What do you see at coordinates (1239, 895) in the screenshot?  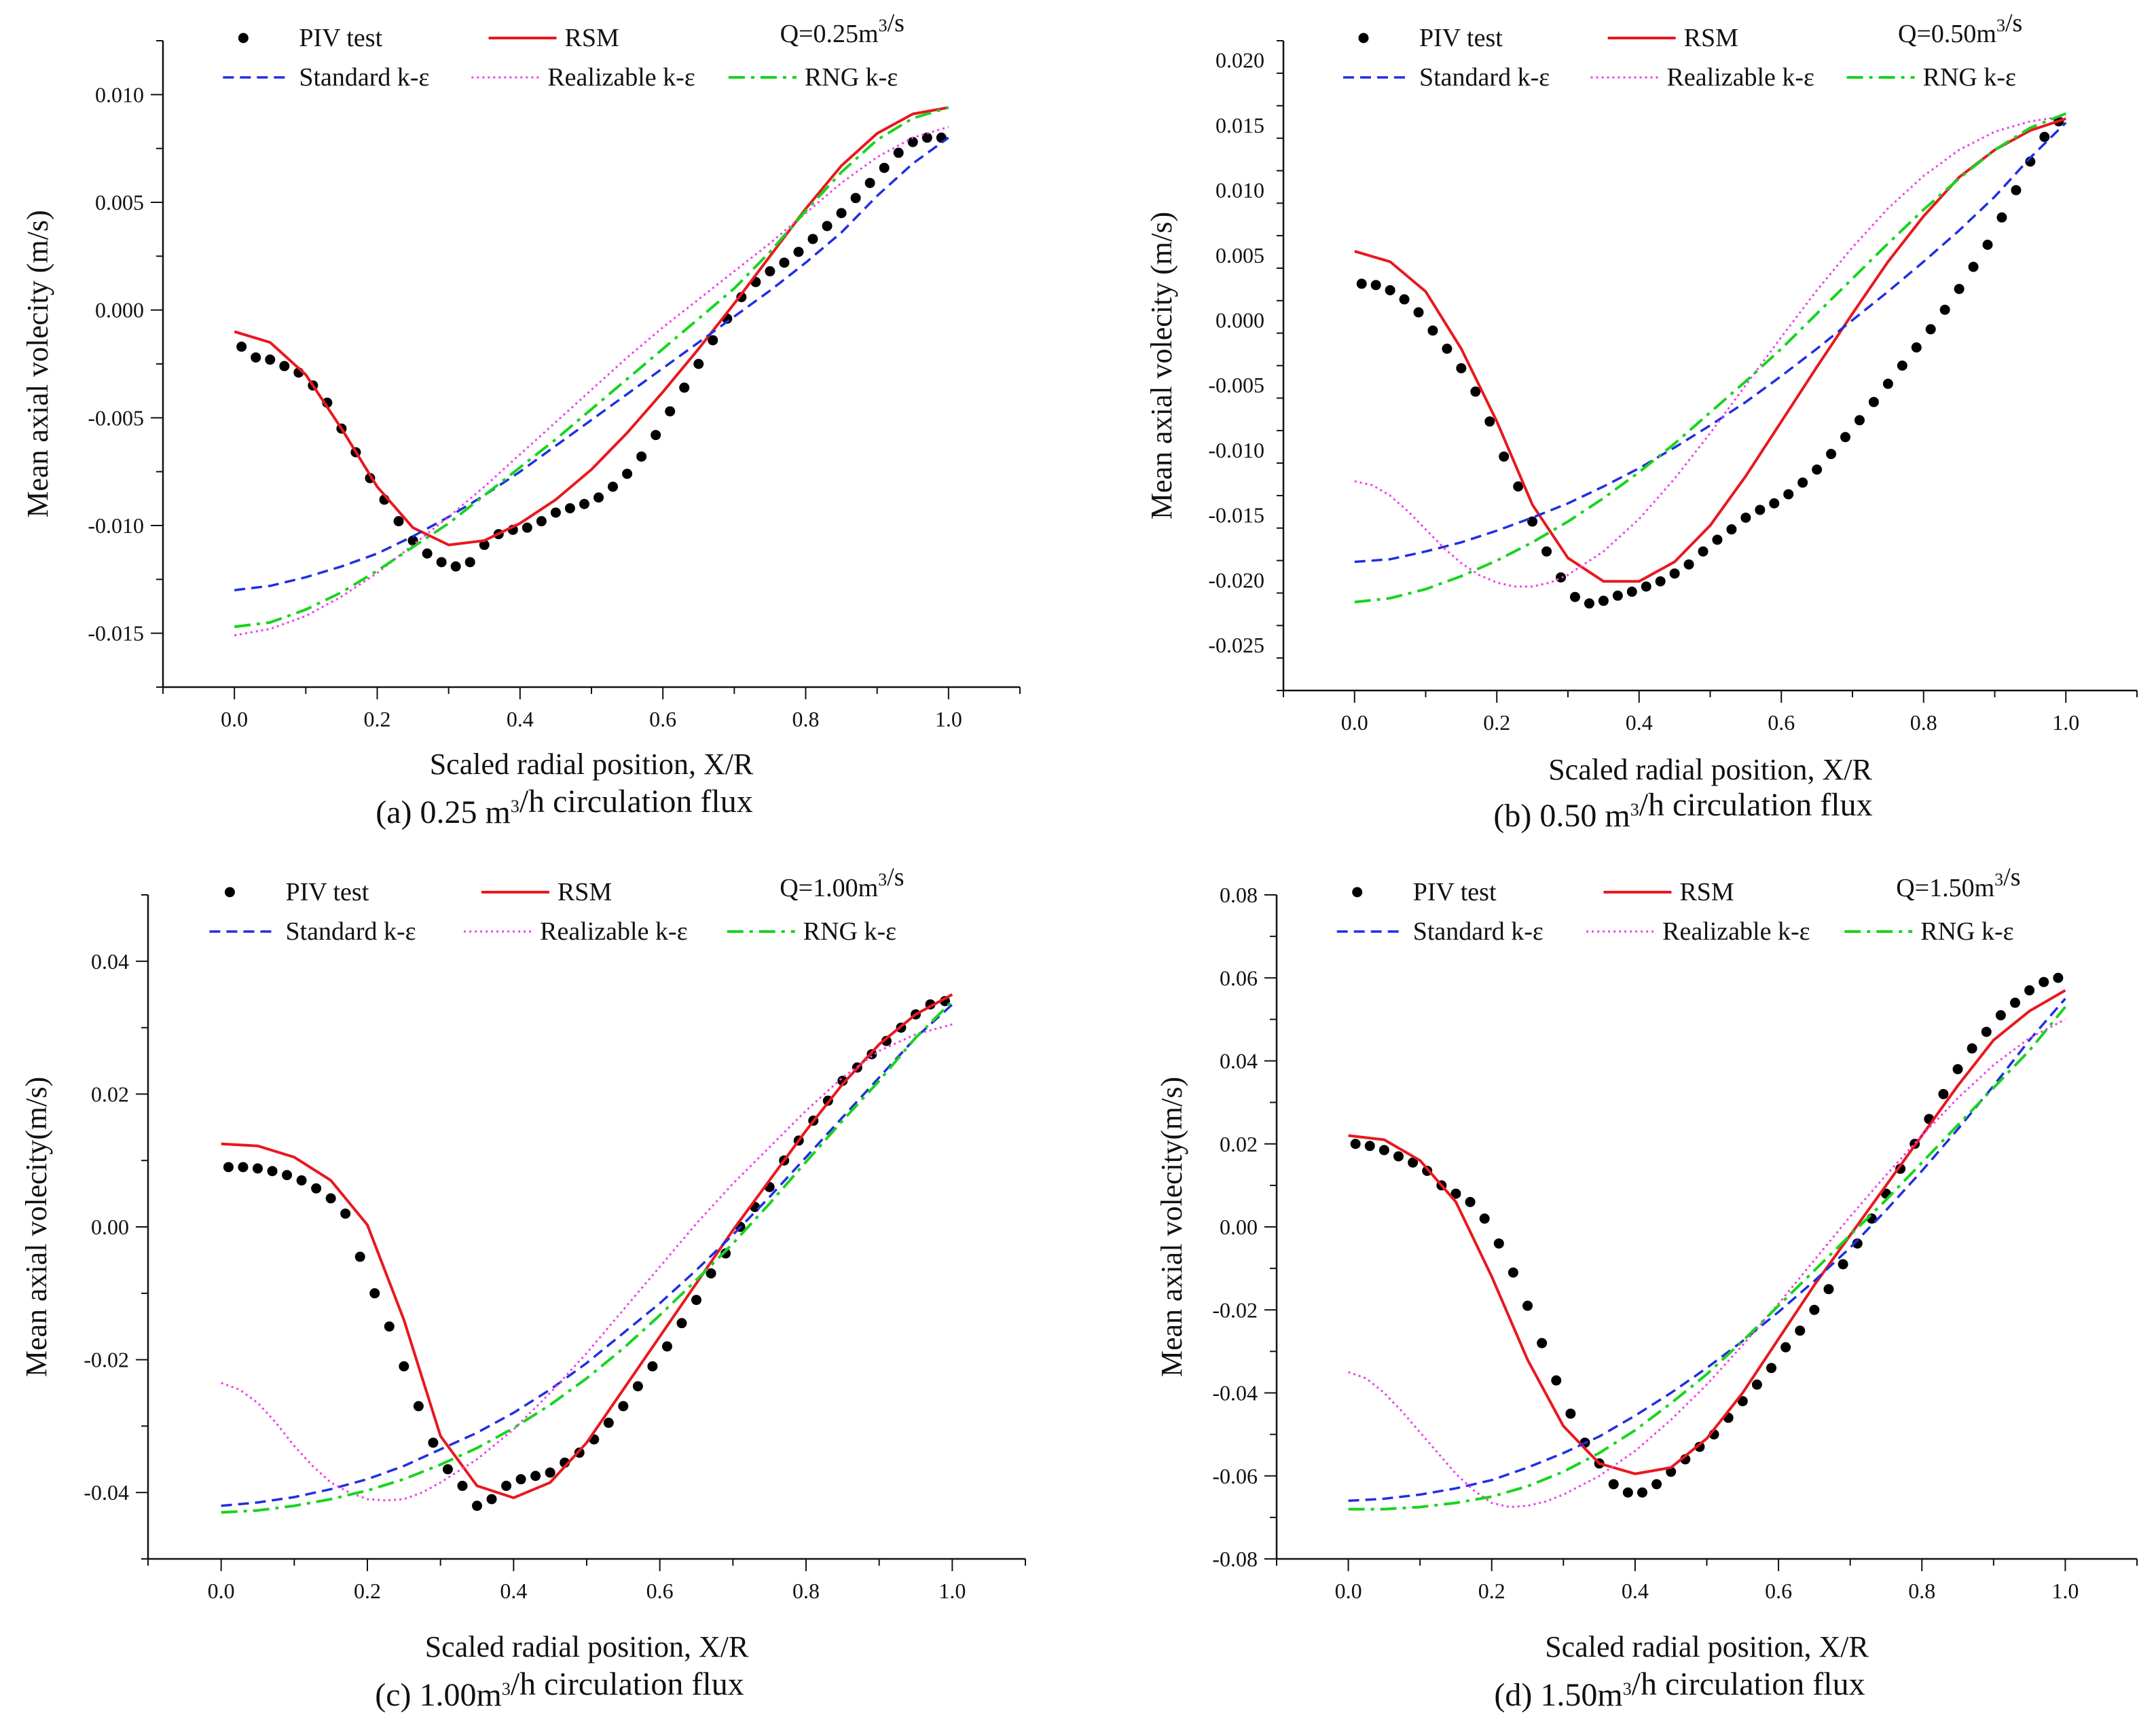 I see `y-tick-label: 0.08` at bounding box center [1239, 895].